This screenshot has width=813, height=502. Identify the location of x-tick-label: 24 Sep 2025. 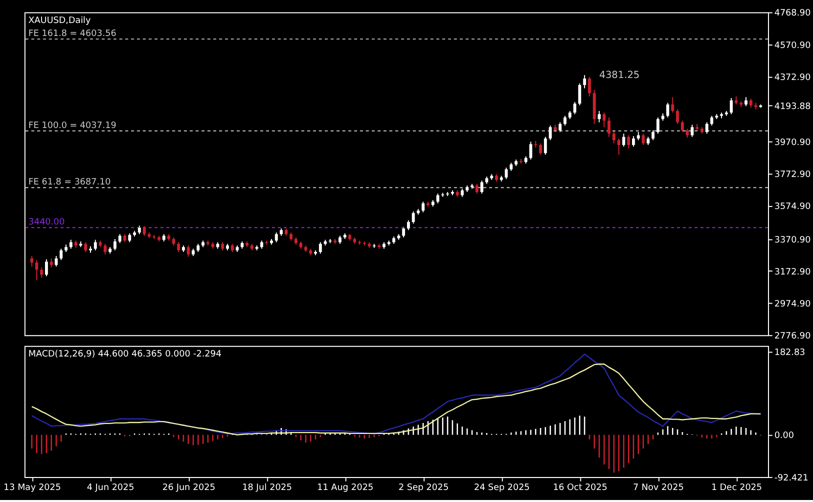
(502, 488).